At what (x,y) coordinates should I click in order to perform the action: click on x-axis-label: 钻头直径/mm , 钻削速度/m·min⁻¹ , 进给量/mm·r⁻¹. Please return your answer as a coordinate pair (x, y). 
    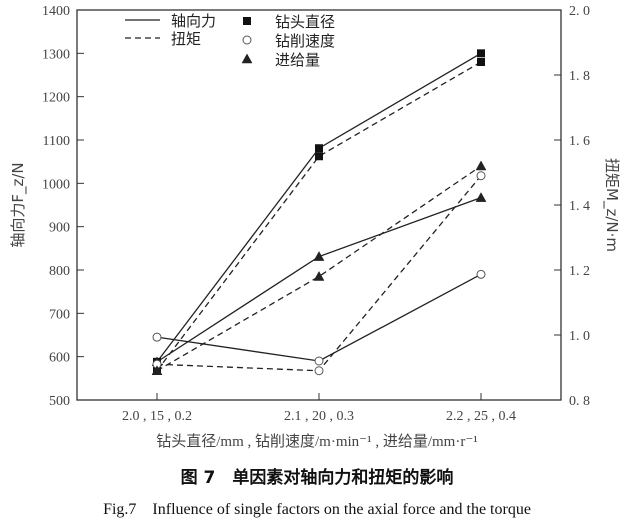
    Looking at the image, I should click on (317, 442).